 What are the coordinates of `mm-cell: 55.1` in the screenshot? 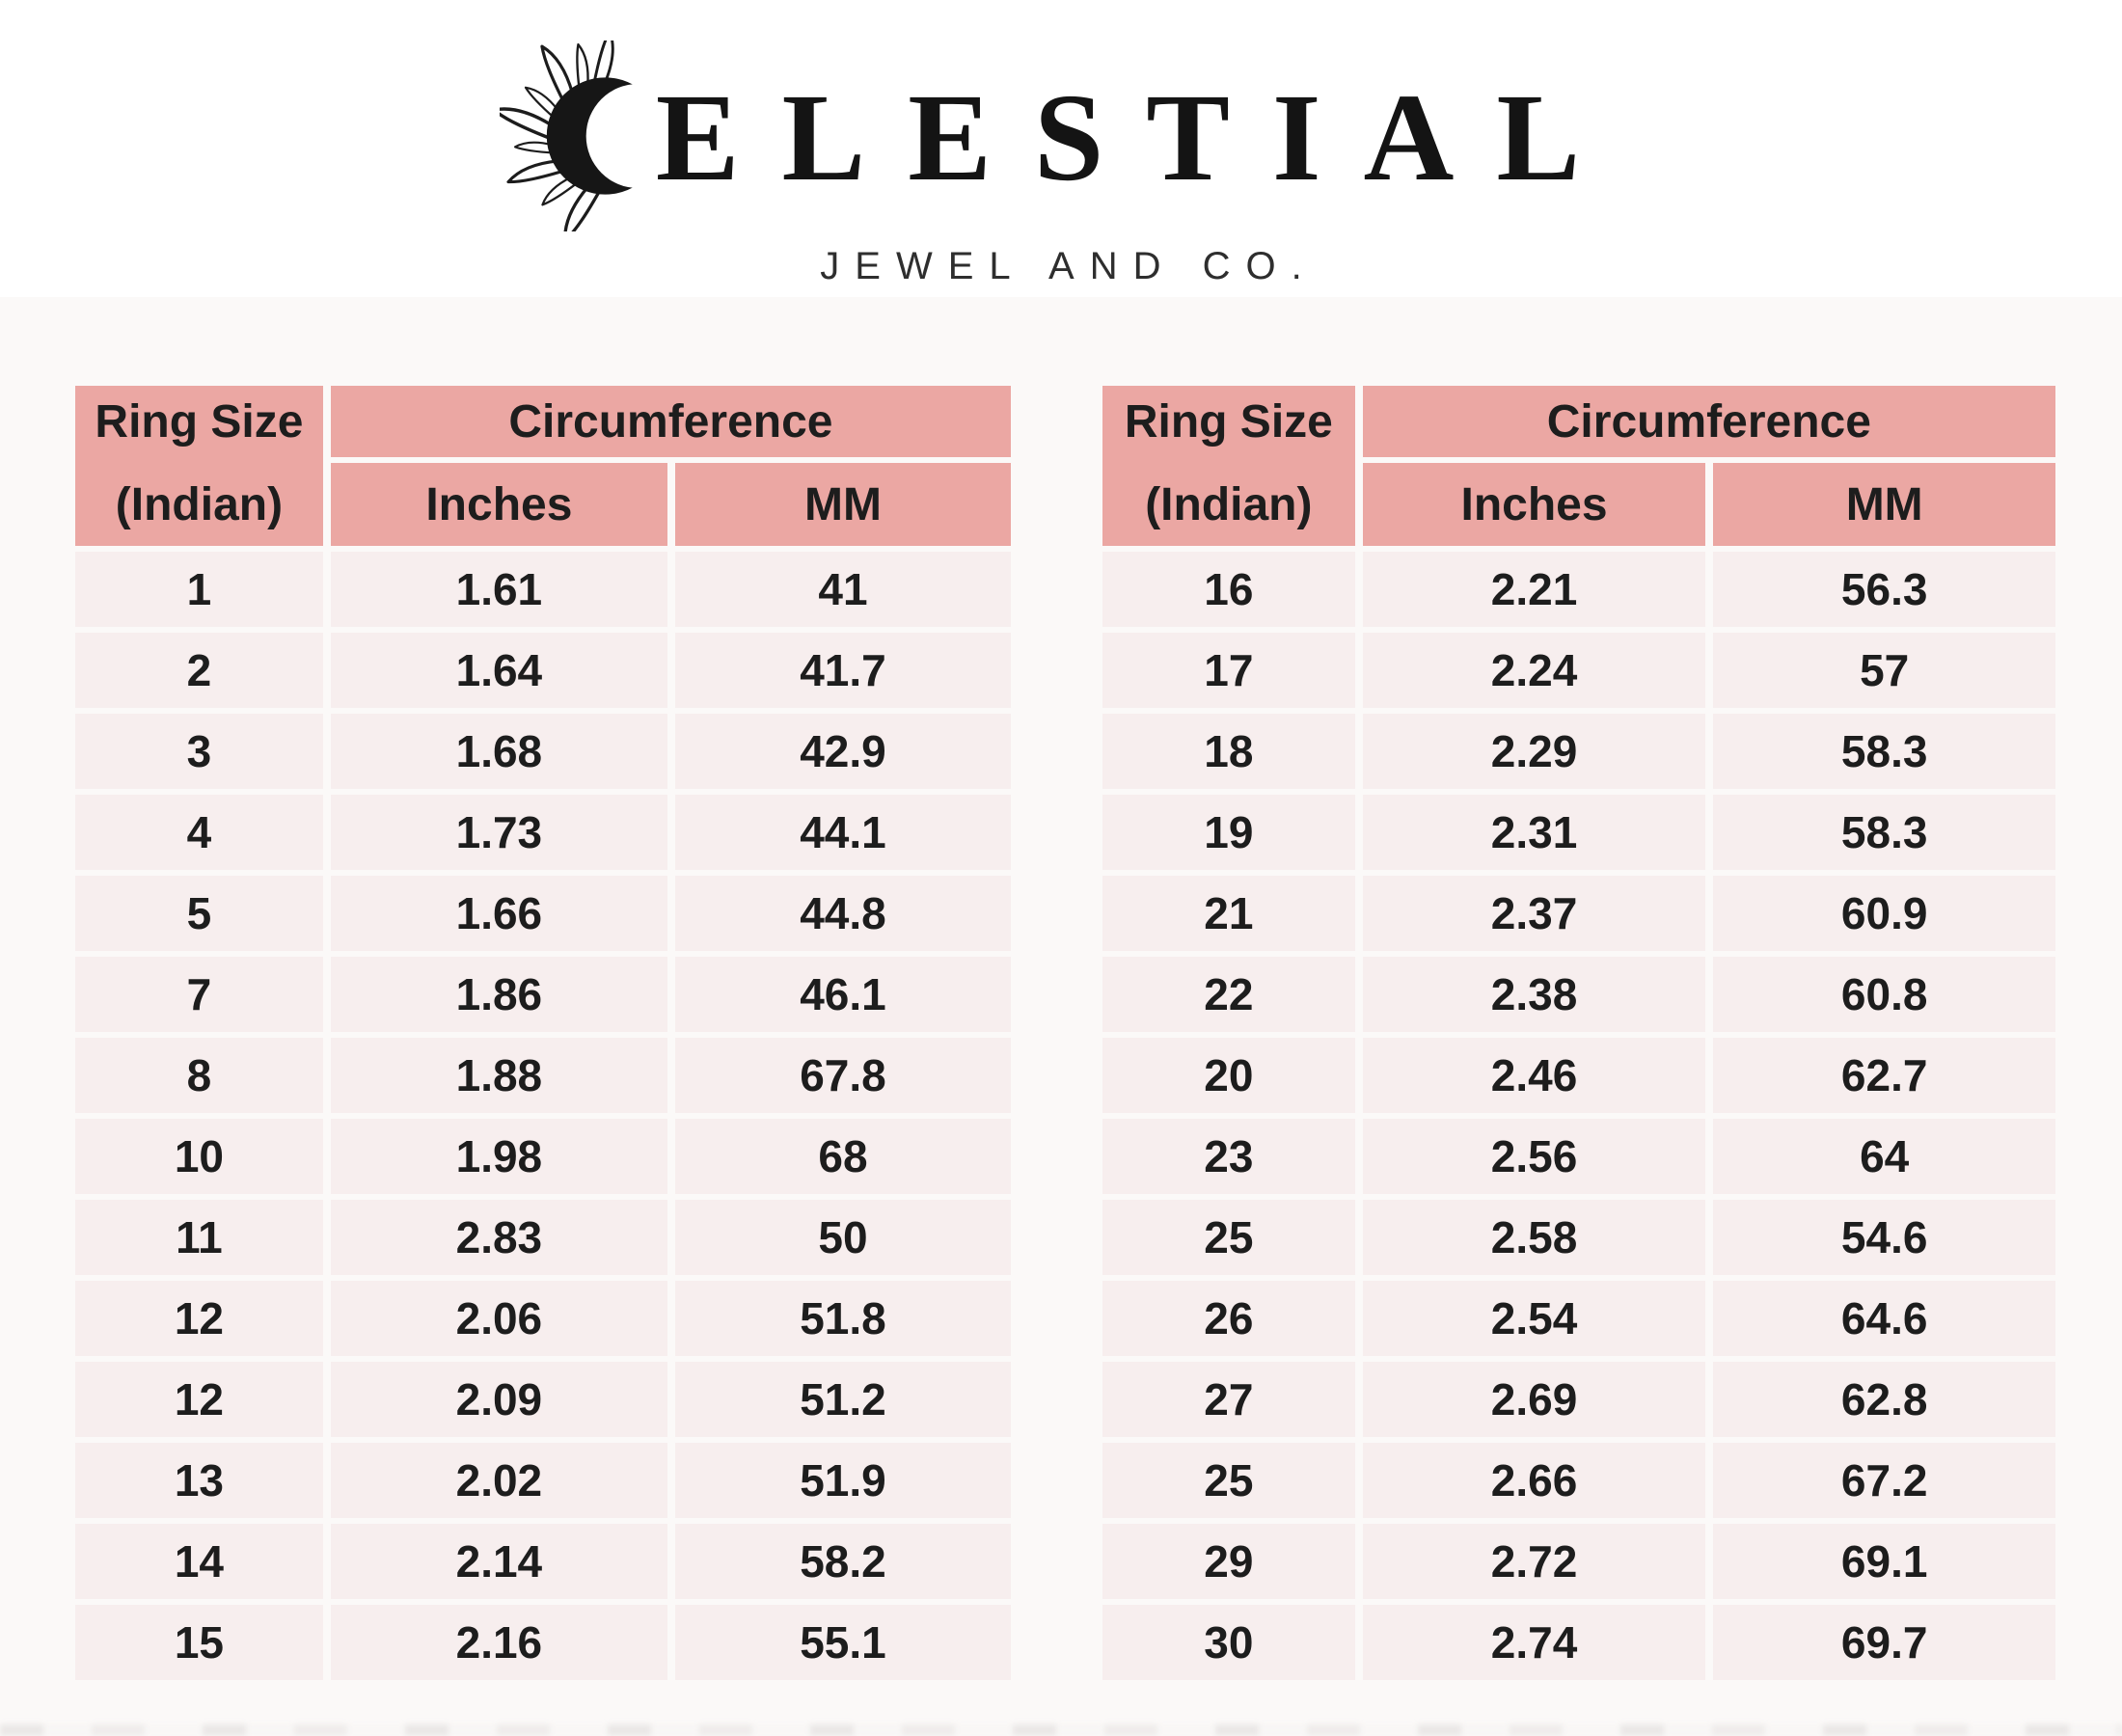 It's located at (843, 1643).